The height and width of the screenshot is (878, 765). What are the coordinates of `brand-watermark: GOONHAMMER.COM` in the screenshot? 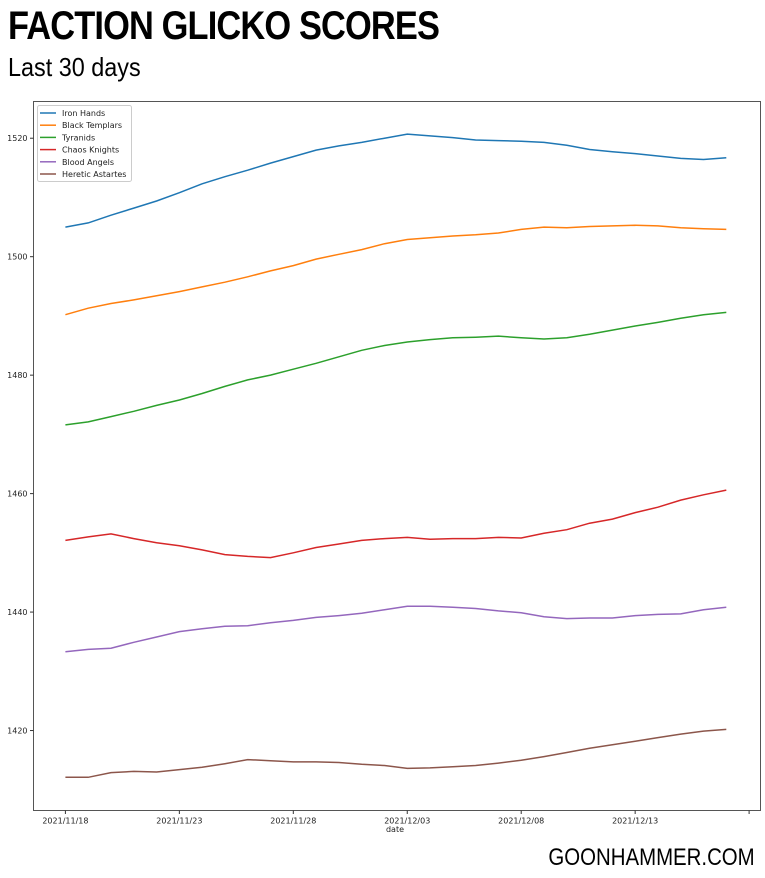 It's located at (651, 857).